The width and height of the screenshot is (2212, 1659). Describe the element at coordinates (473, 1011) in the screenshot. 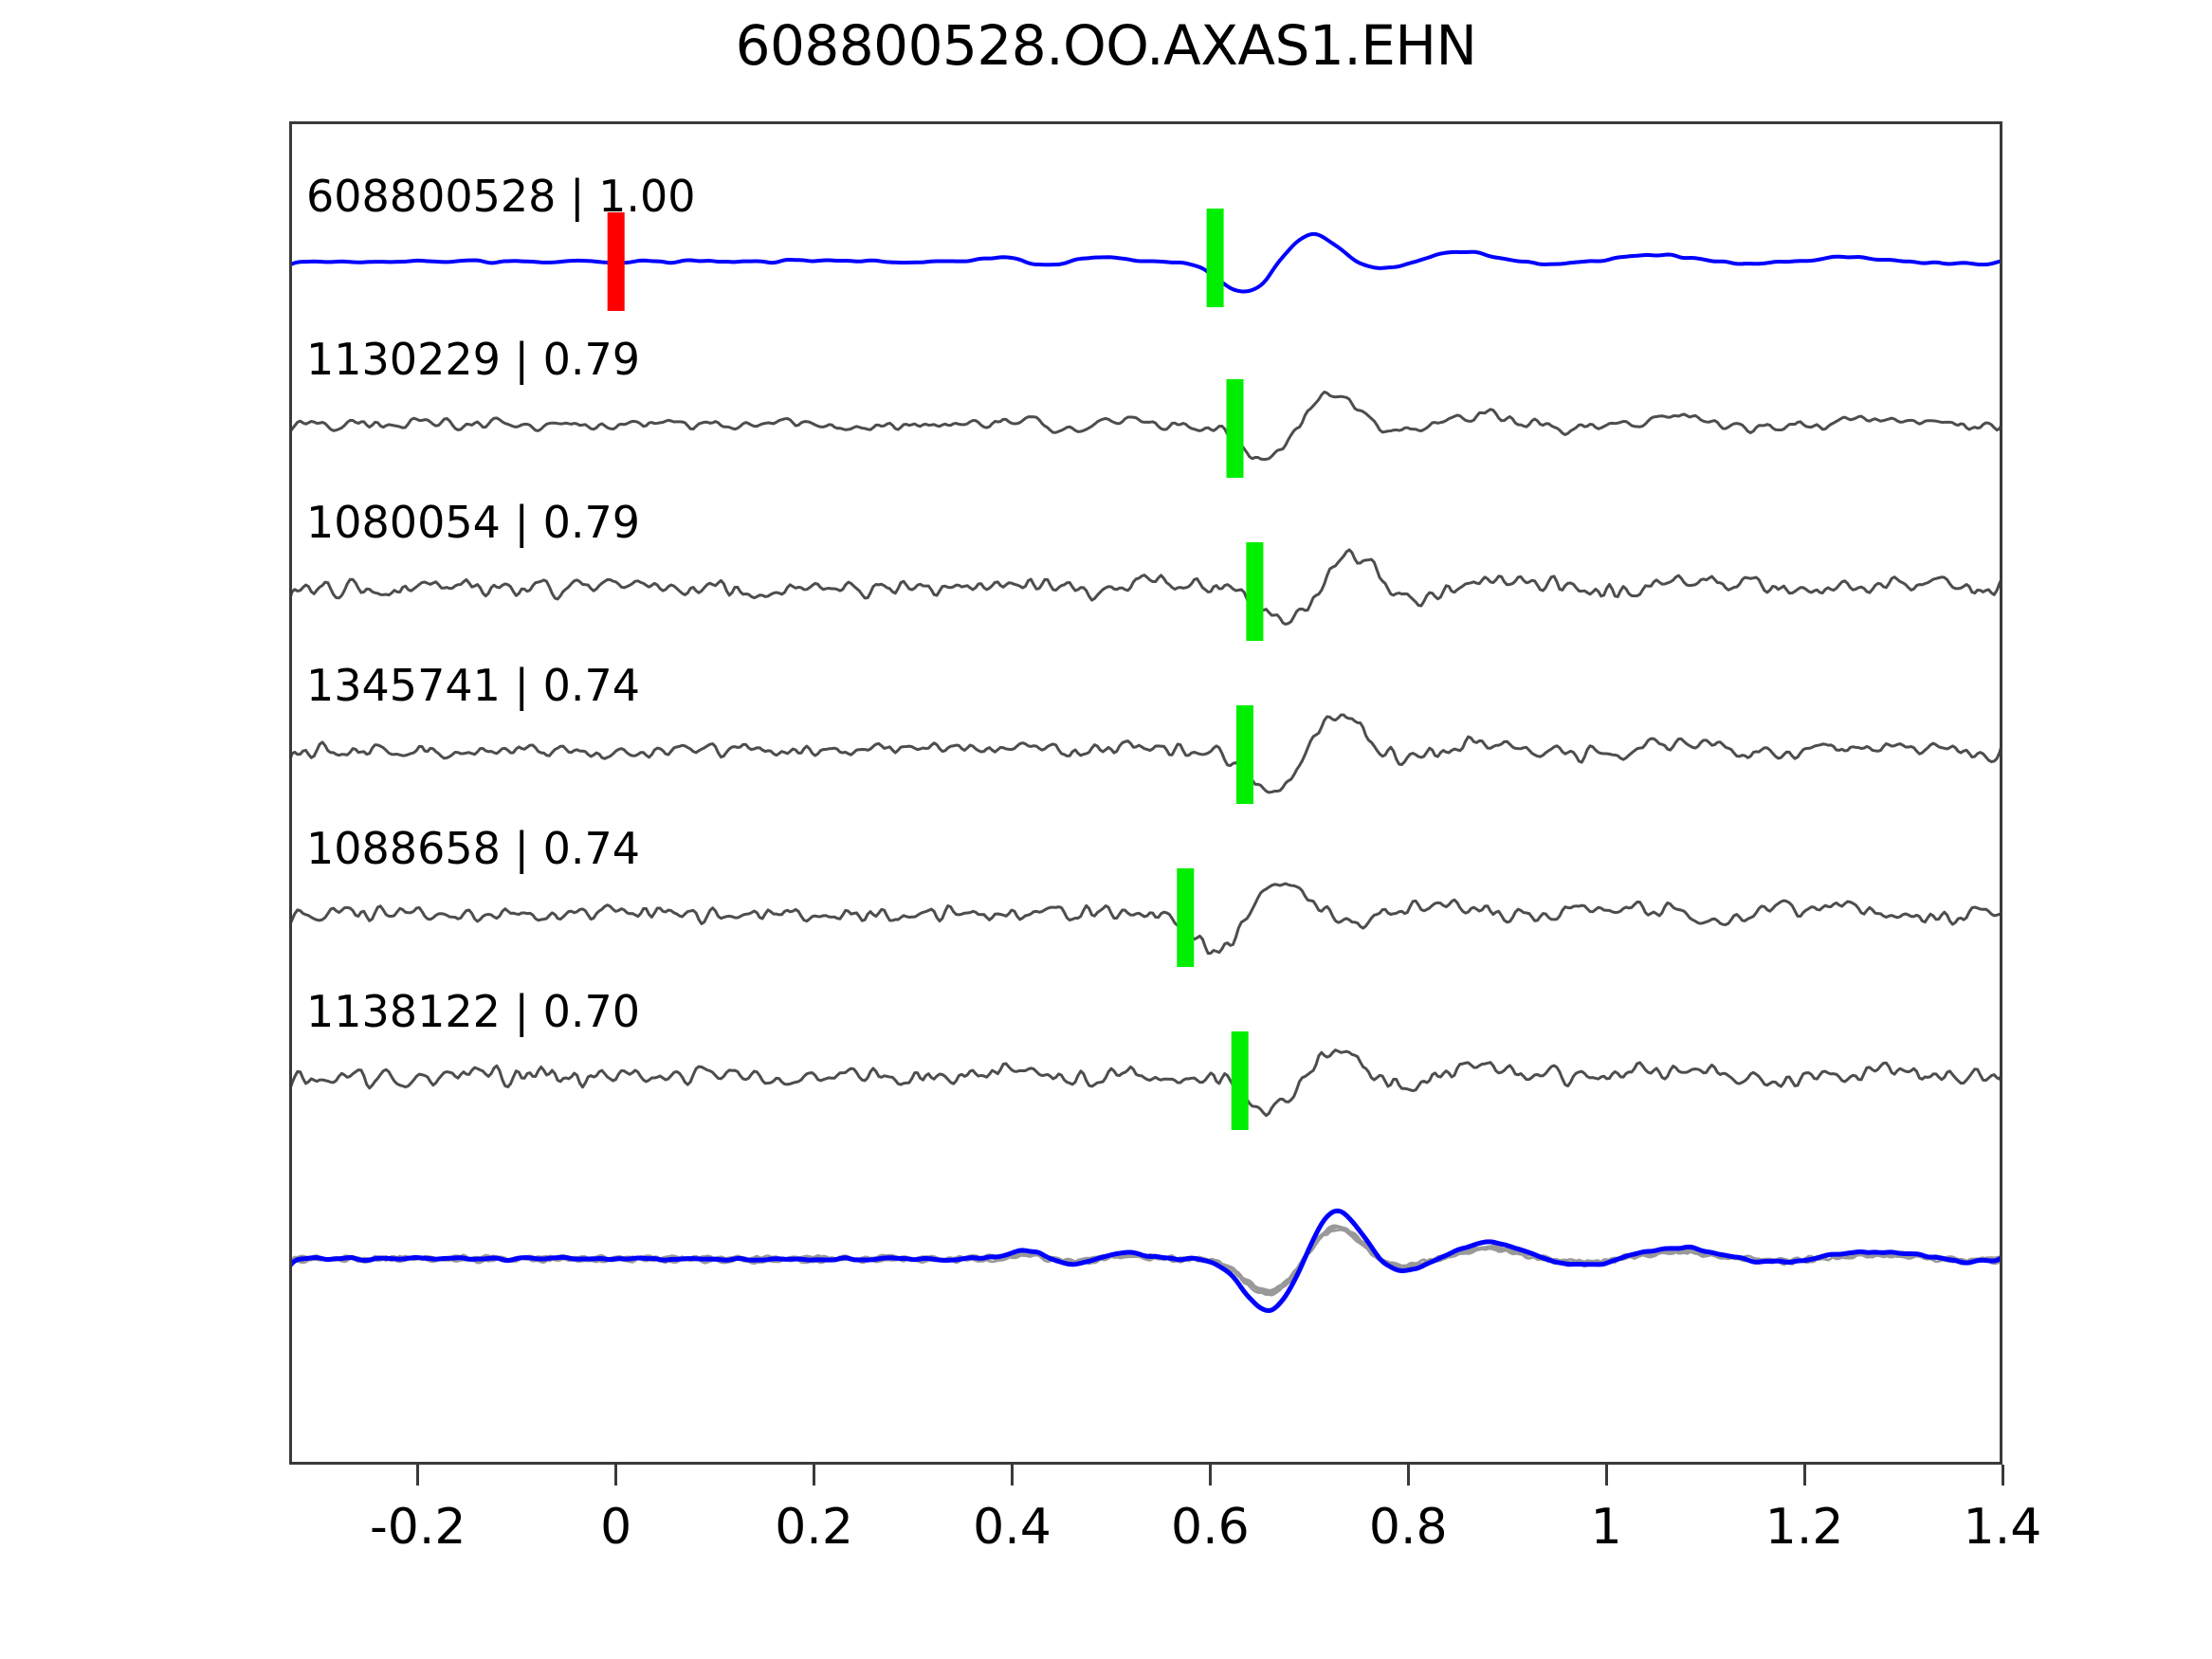

I see `trace-label-1138122: 1138122 | 0.70` at that location.